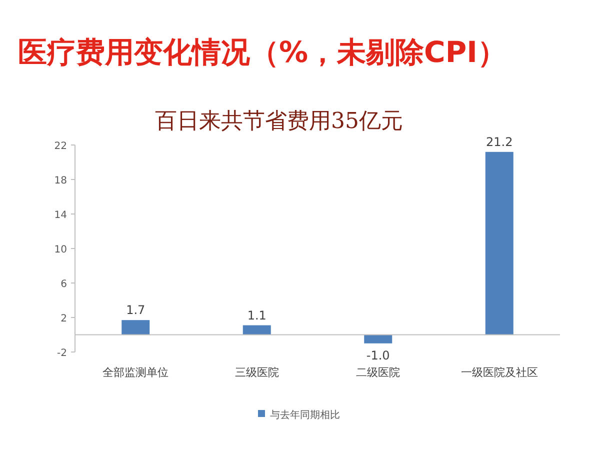  Describe the element at coordinates (60, 215) in the screenshot. I see `y-tick-label: 14` at that location.